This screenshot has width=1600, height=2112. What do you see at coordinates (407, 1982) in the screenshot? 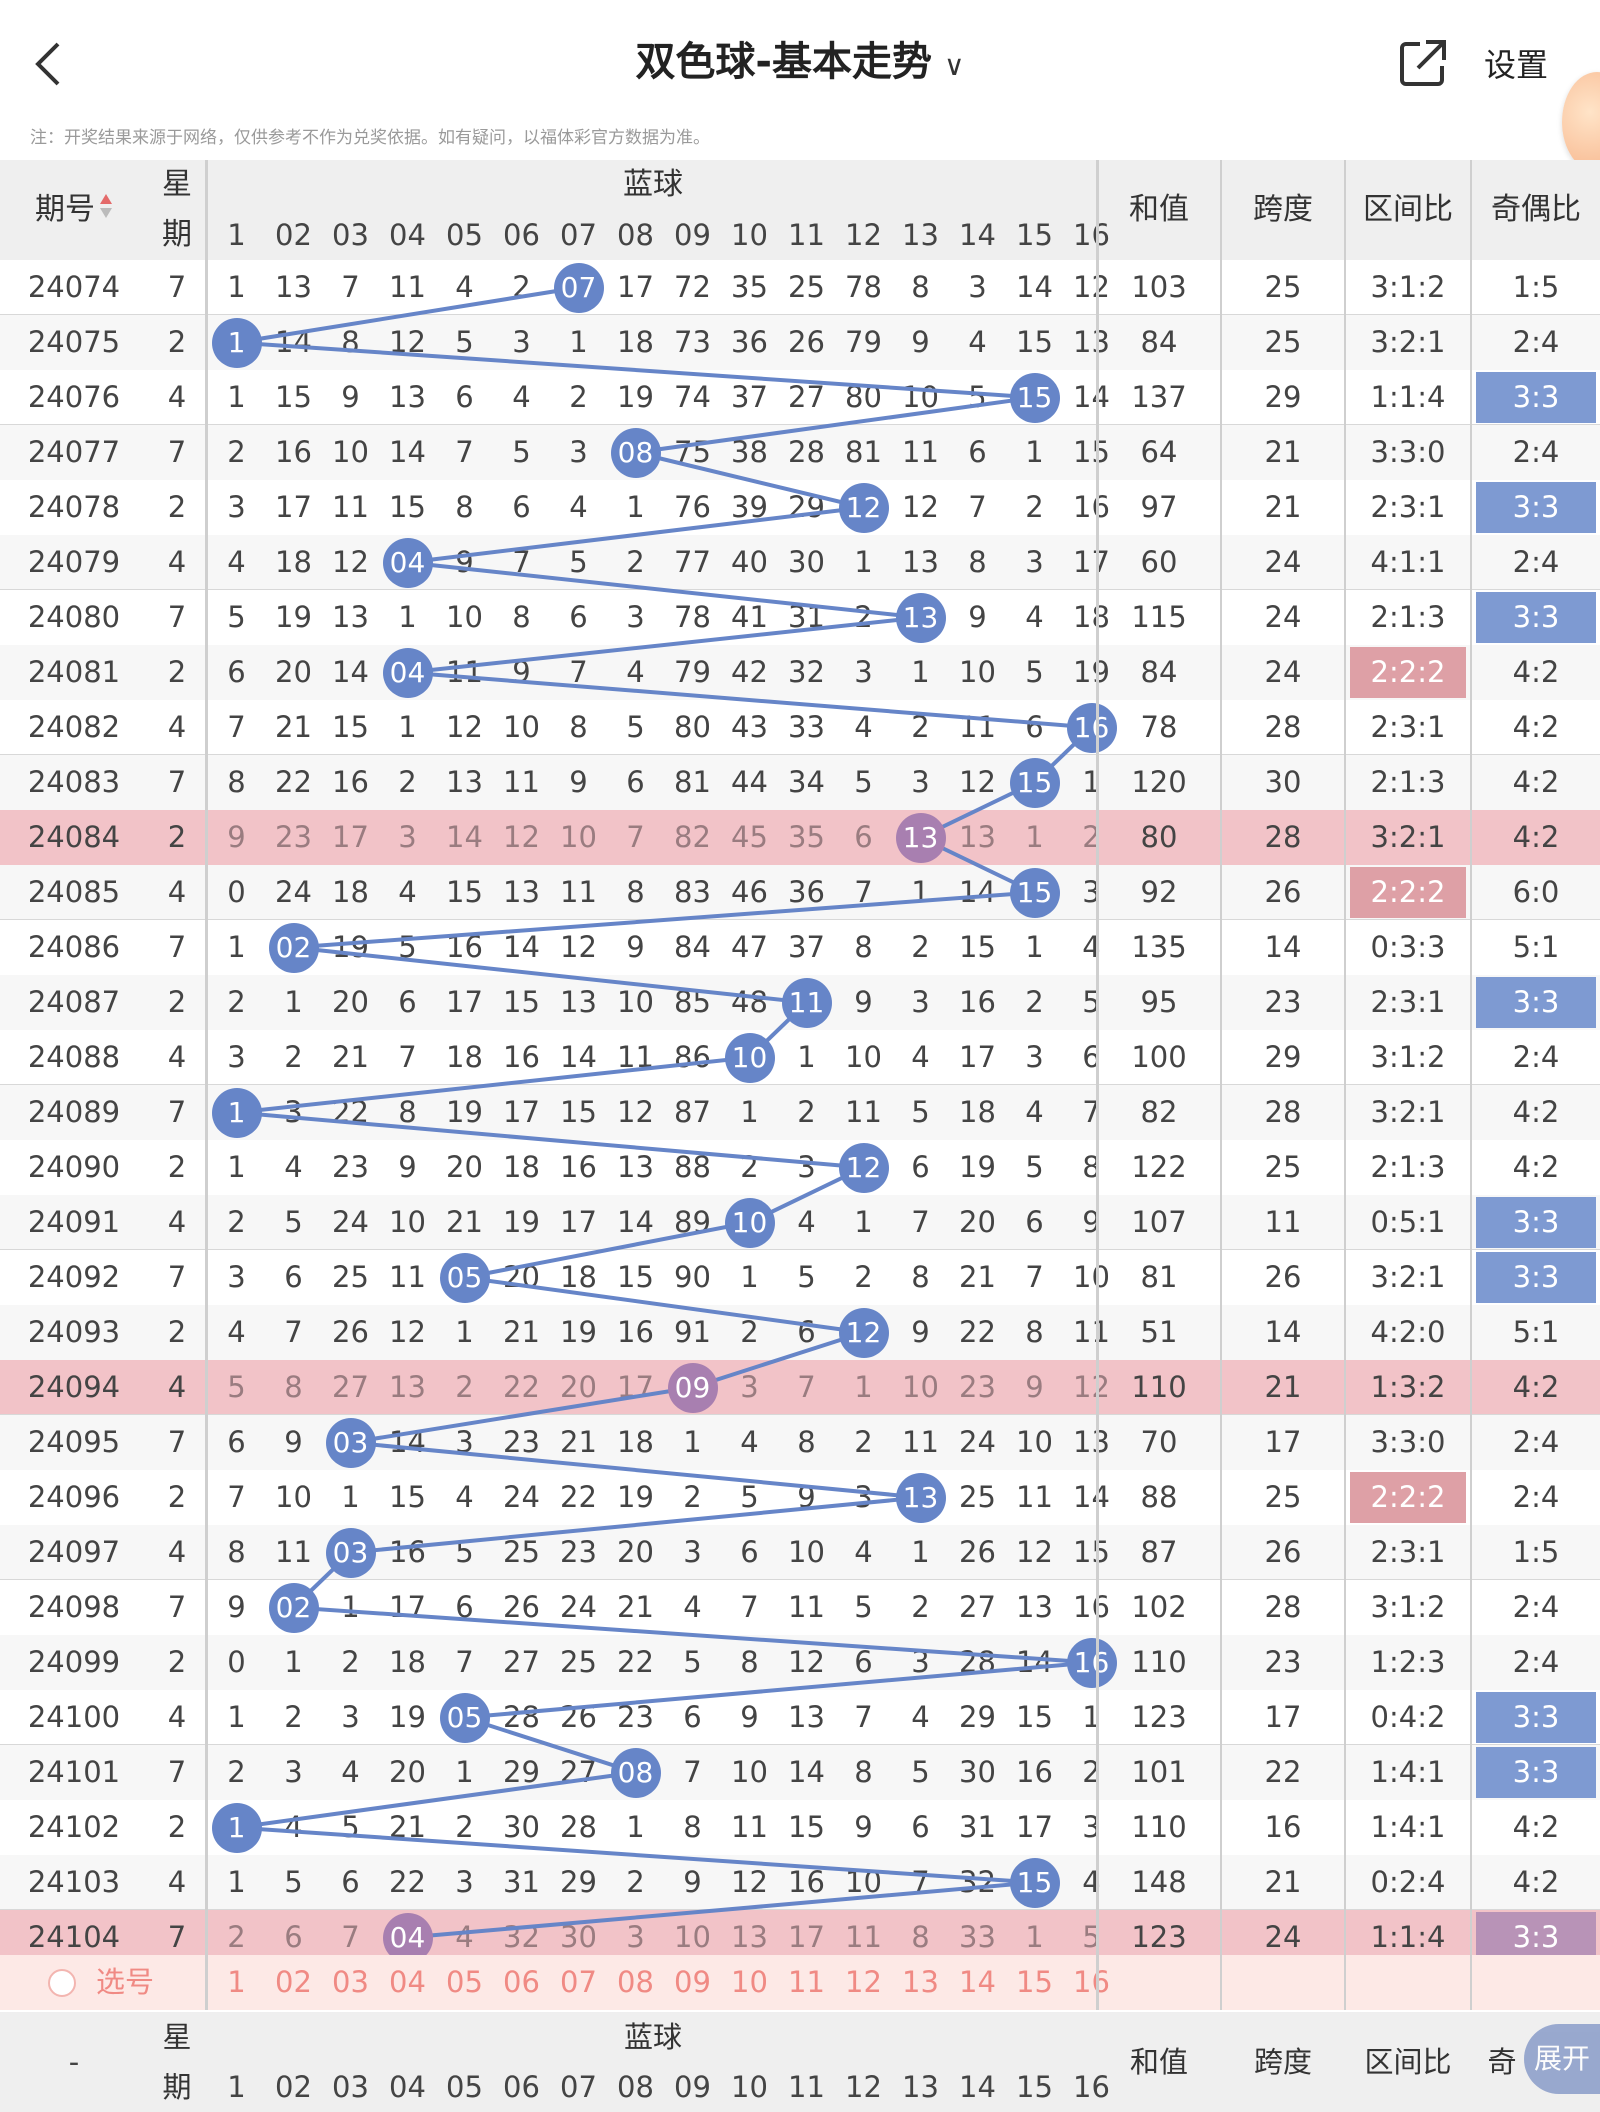
I see `pick-number: 04` at bounding box center [407, 1982].